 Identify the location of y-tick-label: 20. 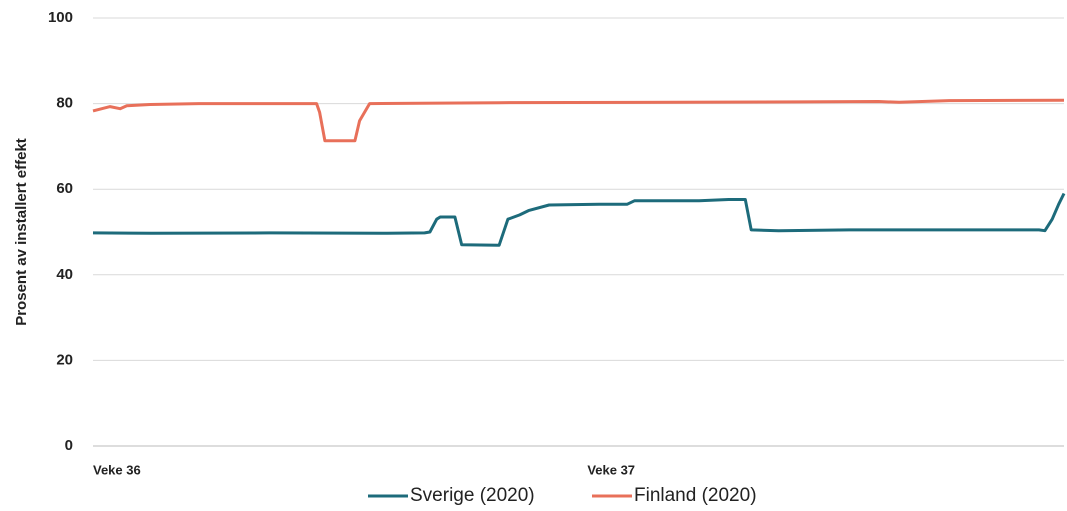
(64, 359).